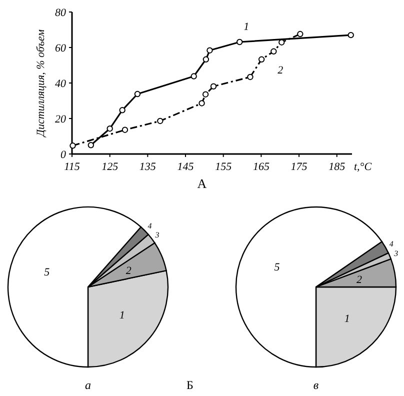  What do you see at coordinates (88, 385) in the screenshot?
I see `text: а` at bounding box center [88, 385].